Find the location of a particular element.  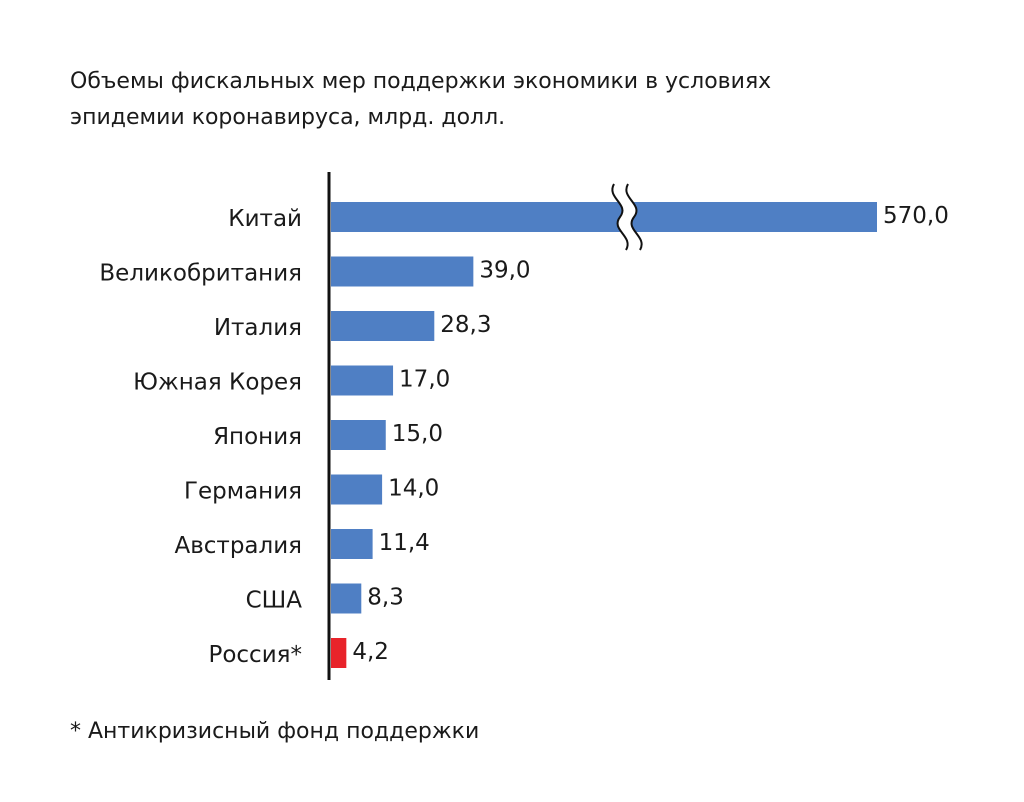

category-label-4: Южная Корея is located at coordinates (217, 383).